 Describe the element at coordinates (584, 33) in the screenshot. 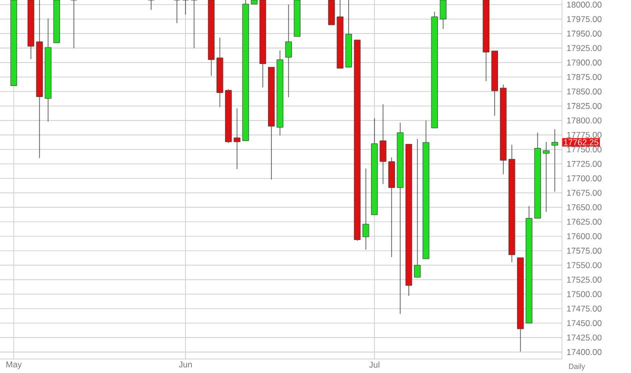

I see `y-tick-label: 17950.00` at that location.